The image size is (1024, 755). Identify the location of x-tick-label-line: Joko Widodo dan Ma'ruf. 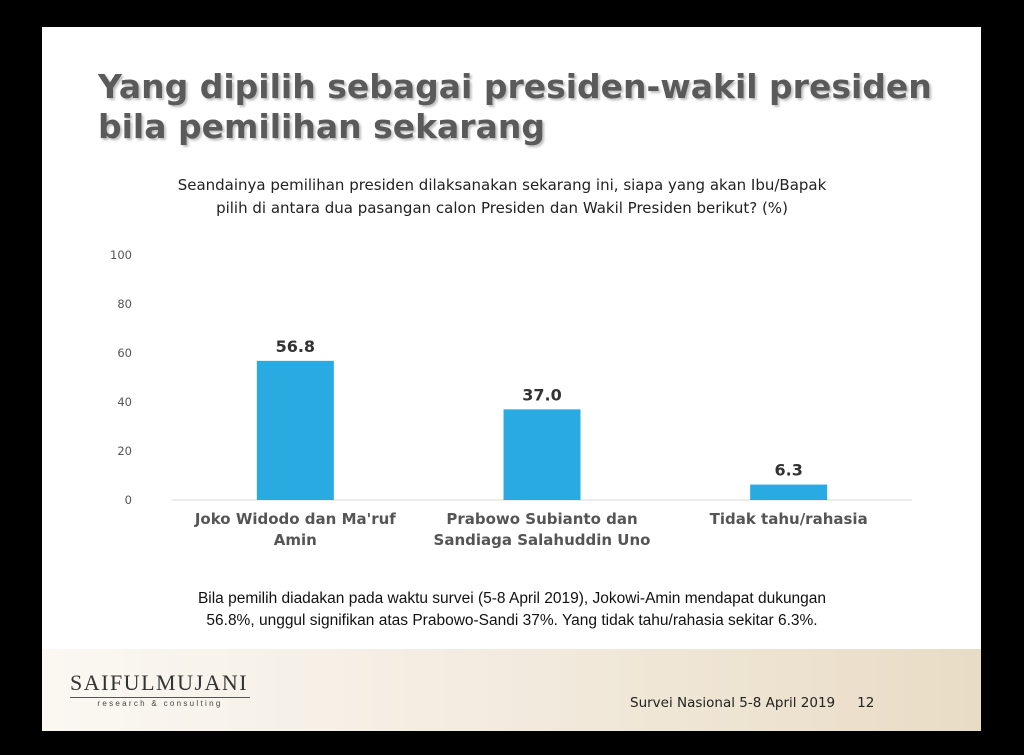
(295, 519).